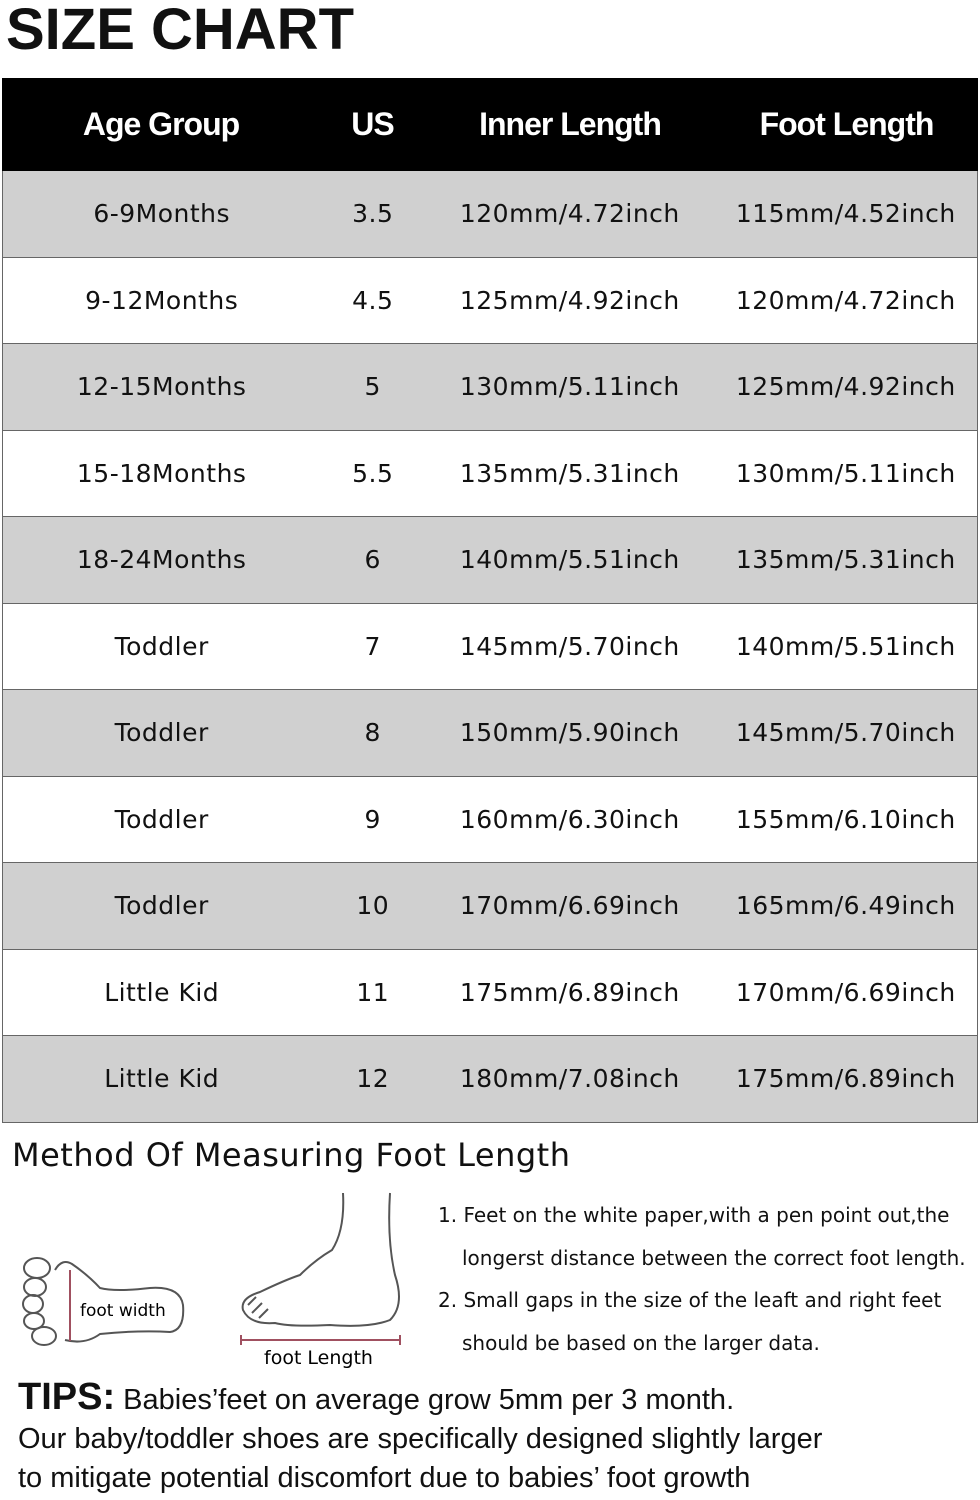  Describe the element at coordinates (162, 300) in the screenshot. I see `cell-age-group: 9-12Months` at that location.